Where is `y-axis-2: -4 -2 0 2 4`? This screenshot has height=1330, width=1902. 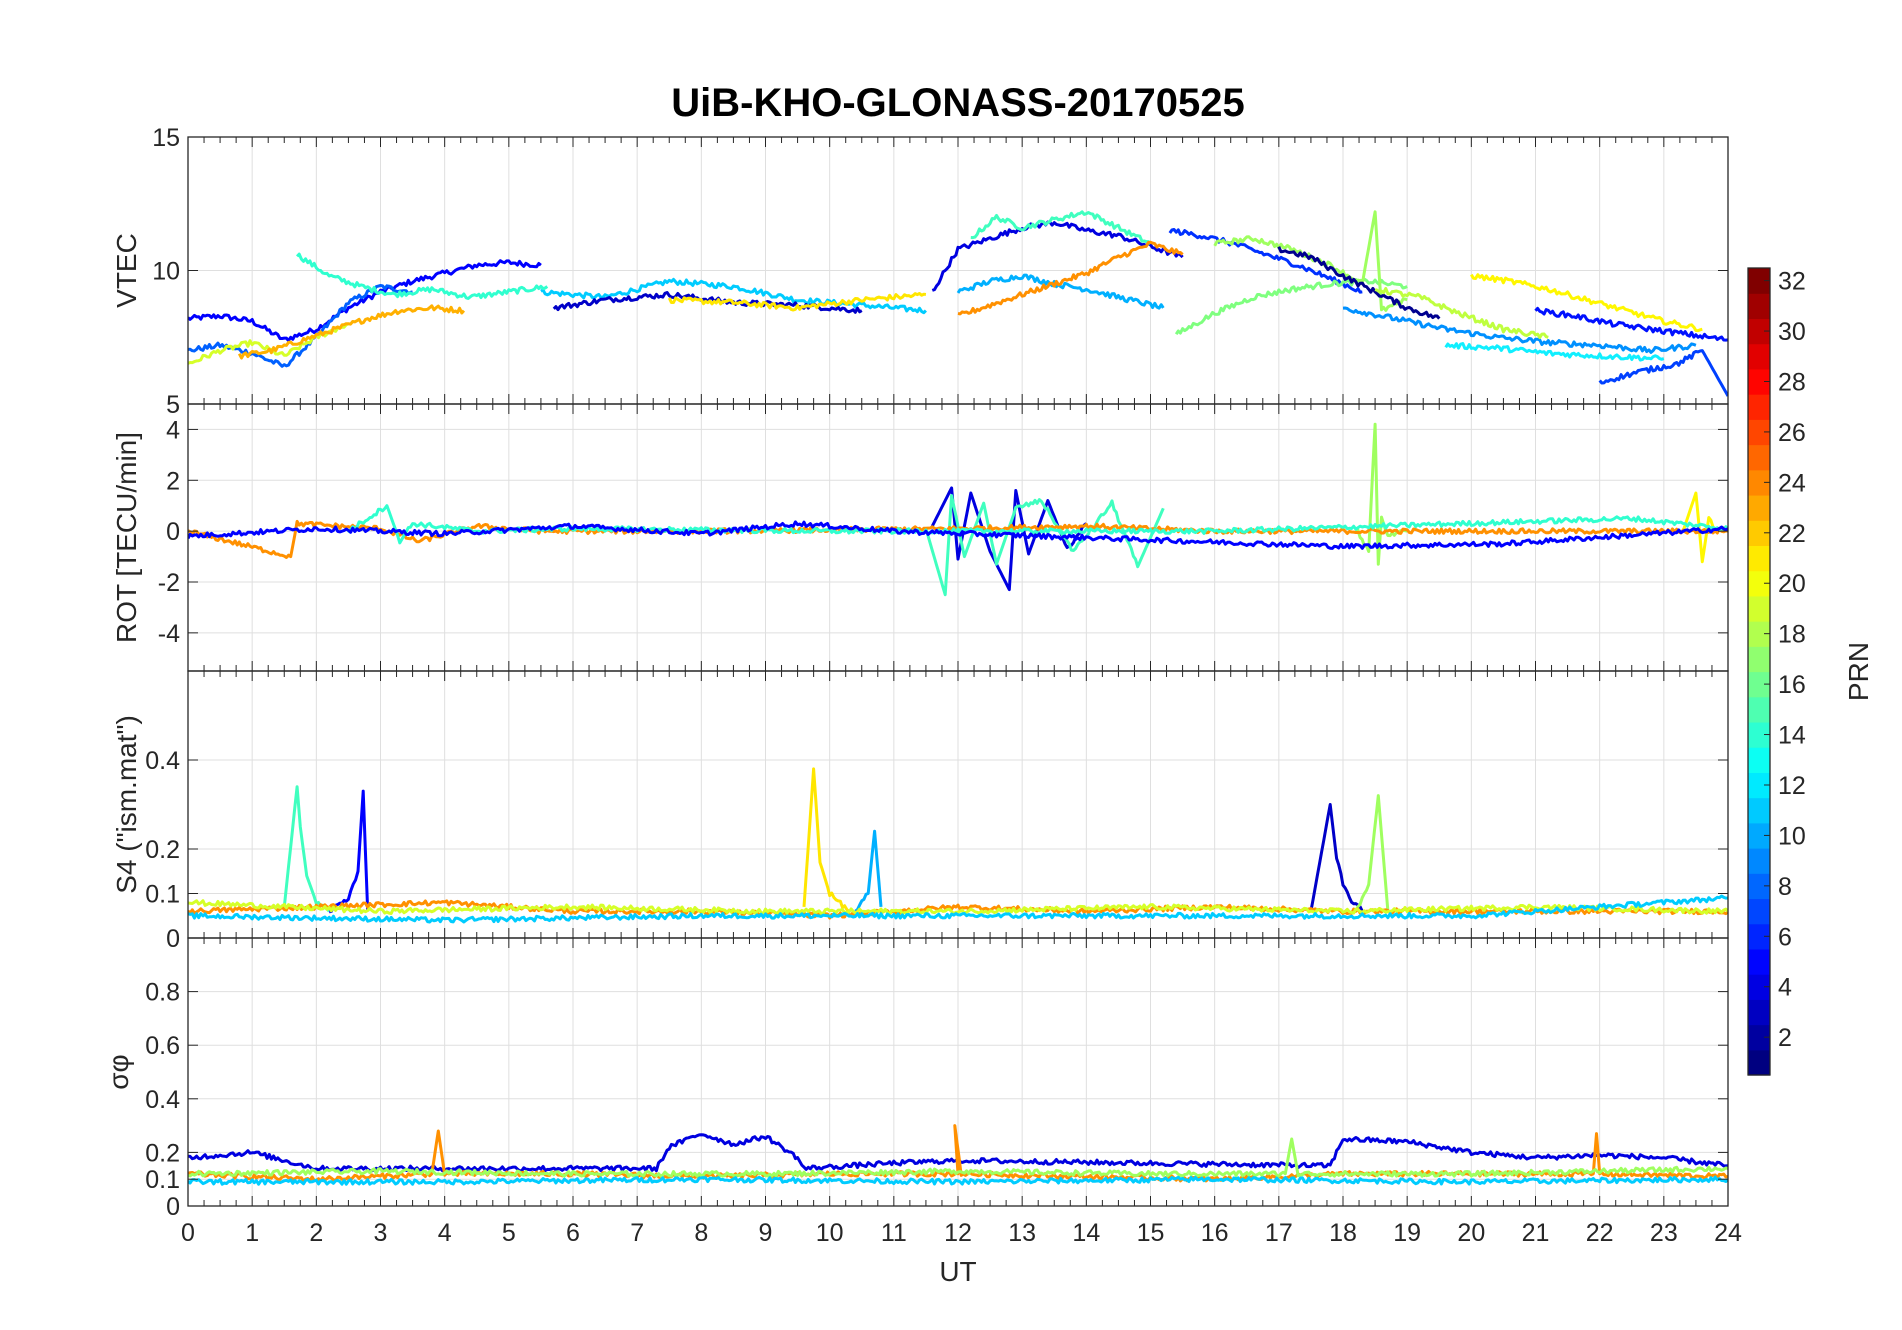 y-axis-2: -4 -2 0 2 4 is located at coordinates (943, 532).